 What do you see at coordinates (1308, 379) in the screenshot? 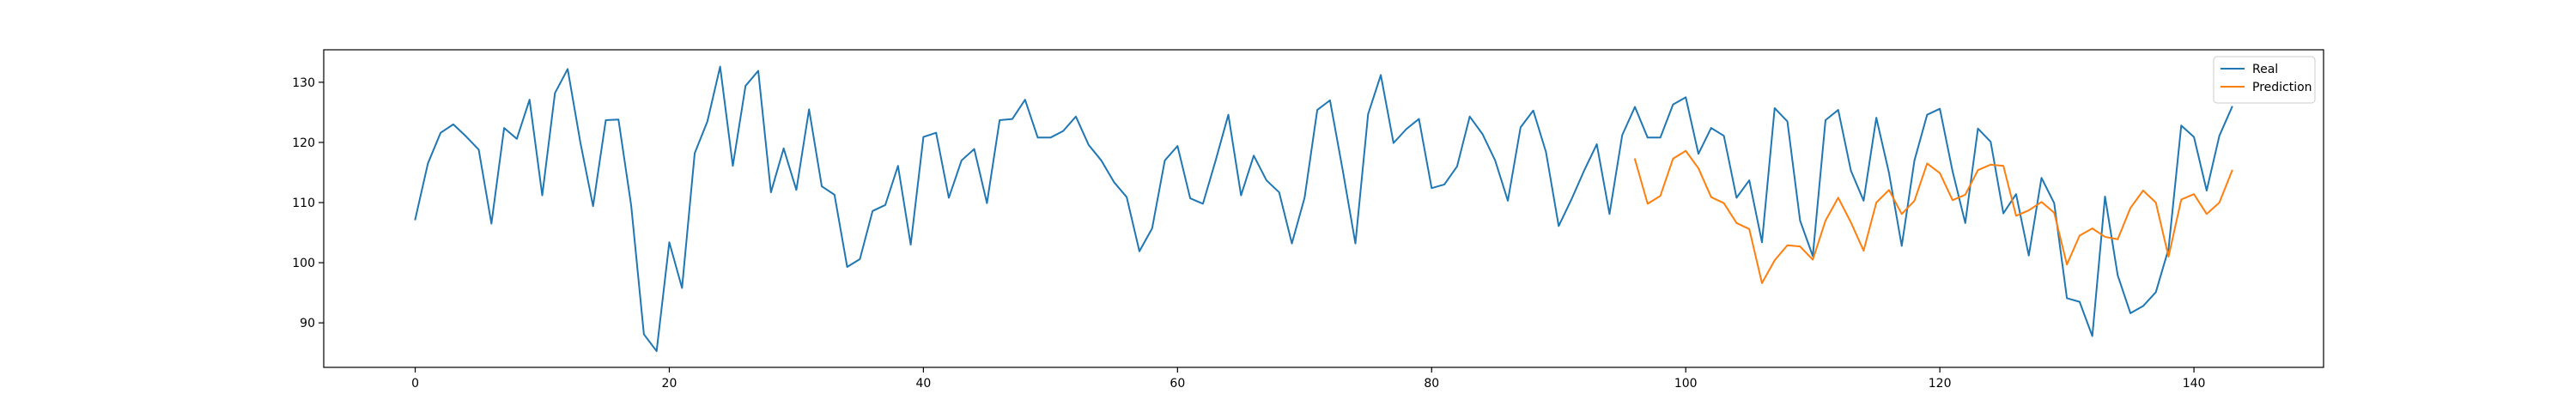
I see `x-axis: 0 20 40 60 80 100 120 140` at bounding box center [1308, 379].